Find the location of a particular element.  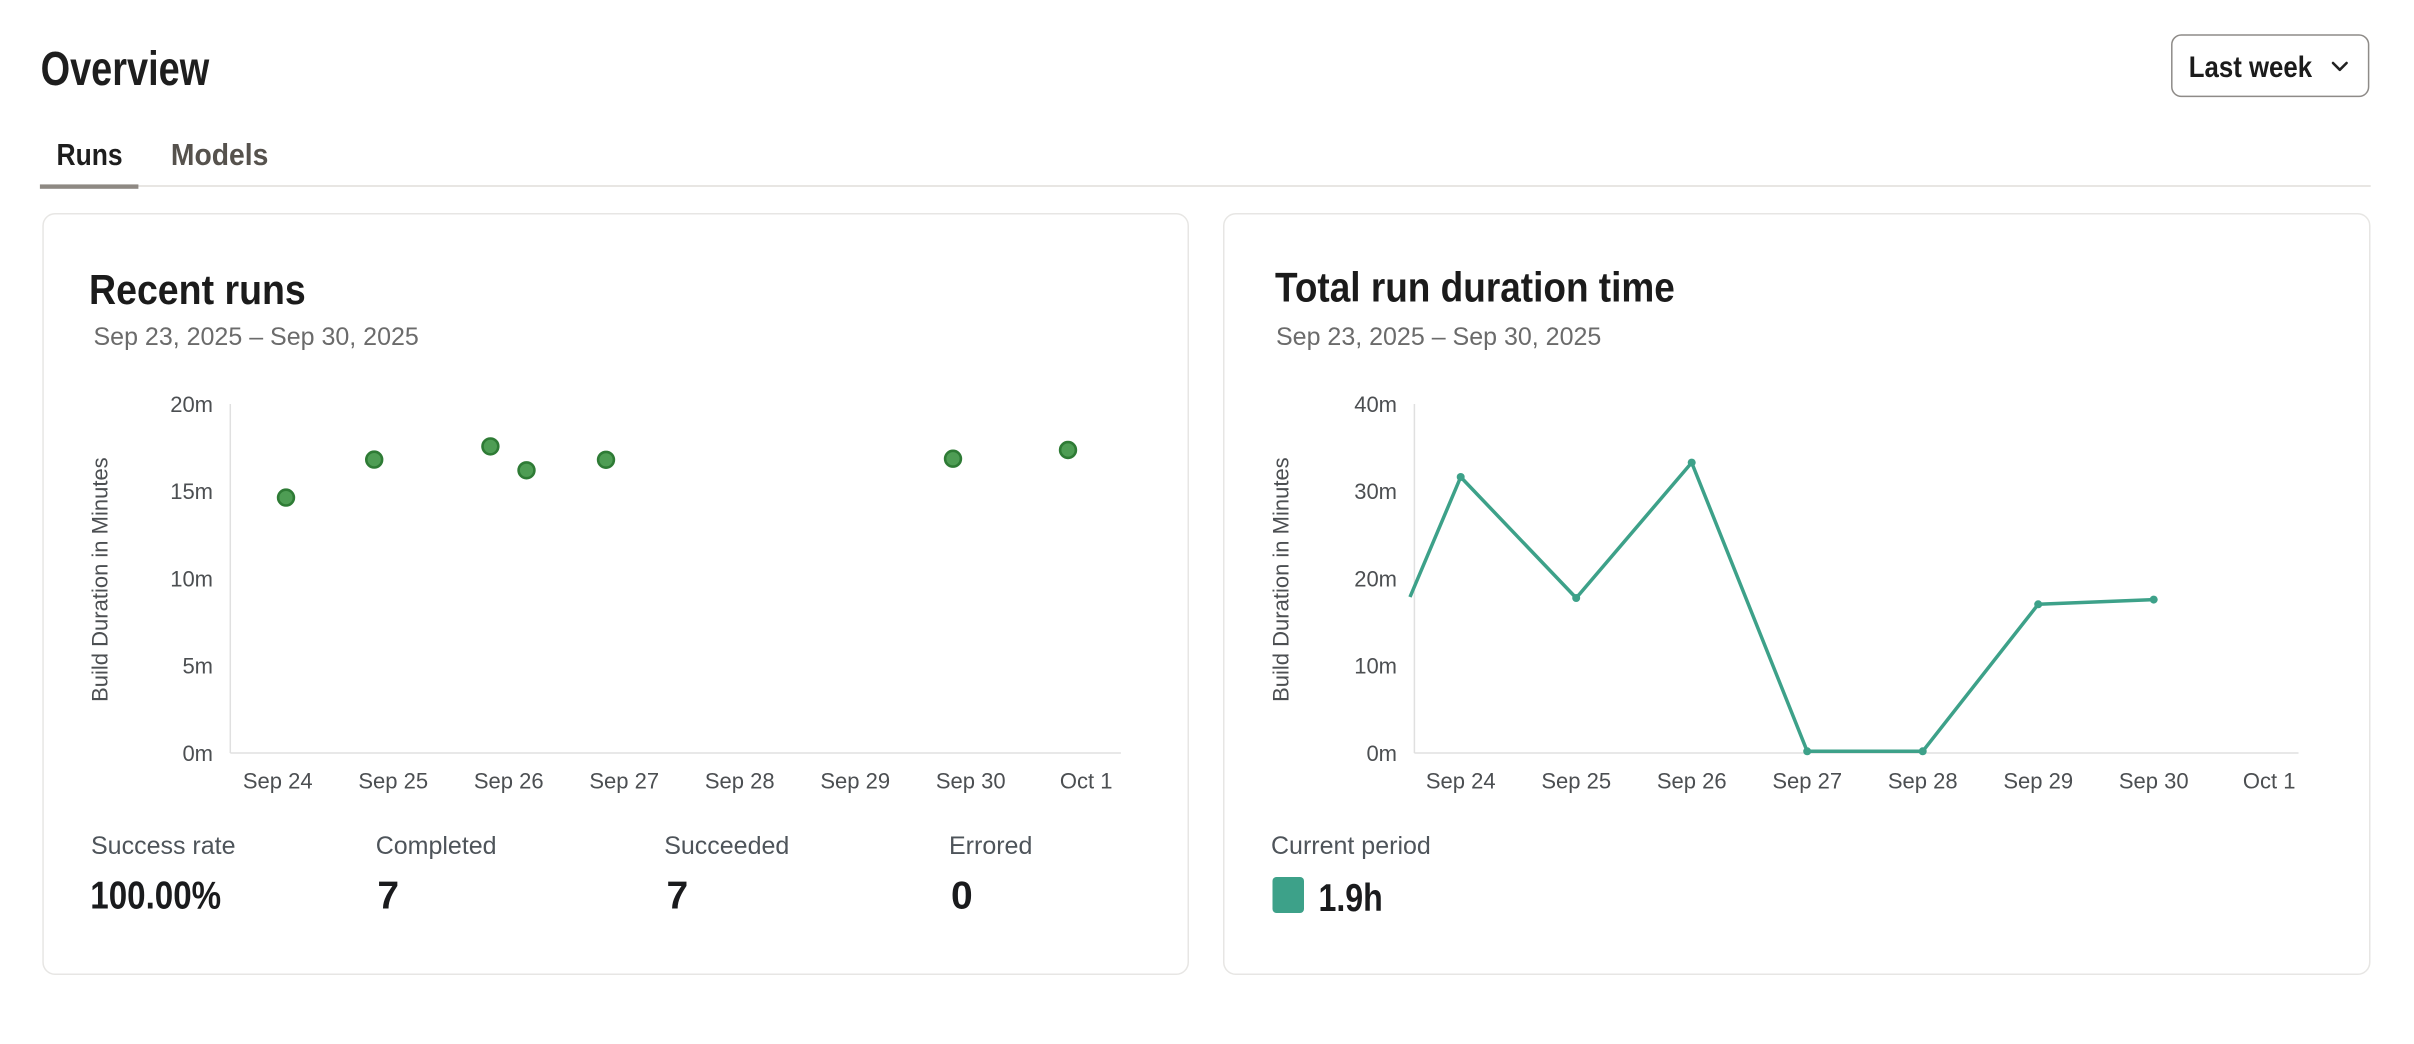

svg-text: 30m is located at coordinates (1375, 491).